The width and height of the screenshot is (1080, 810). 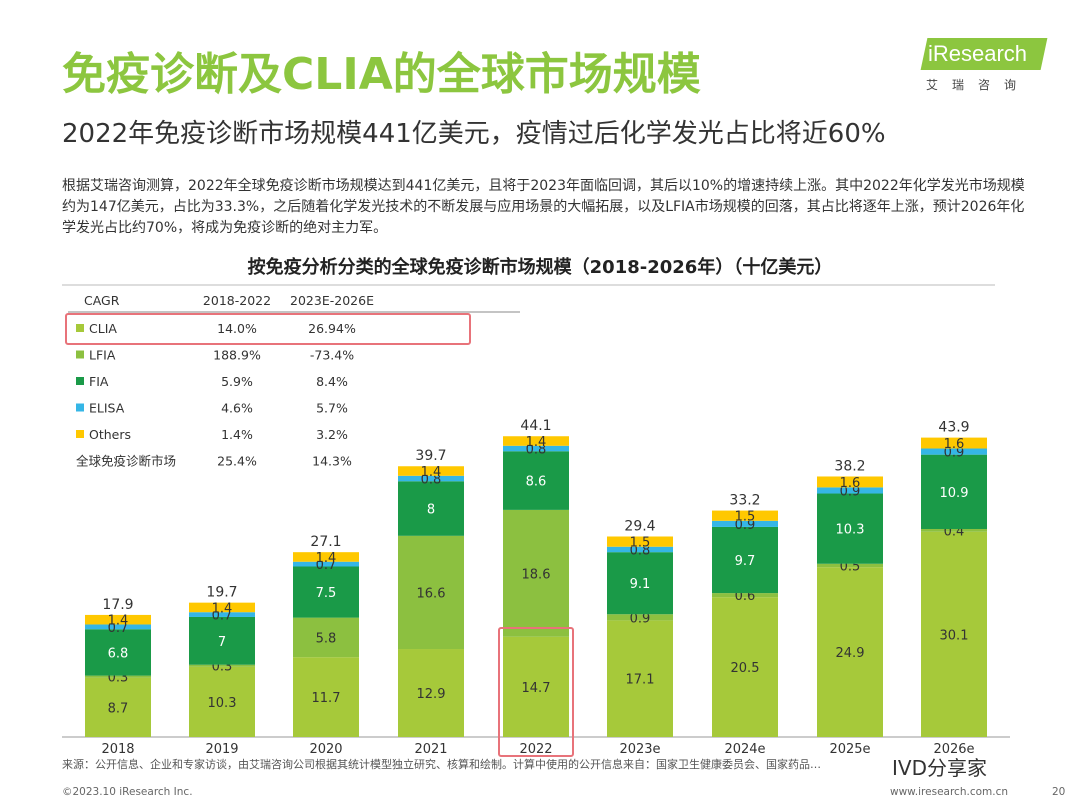 What do you see at coordinates (536, 574) in the screenshot?
I see `data-label-lfia-2022: 18.6` at bounding box center [536, 574].